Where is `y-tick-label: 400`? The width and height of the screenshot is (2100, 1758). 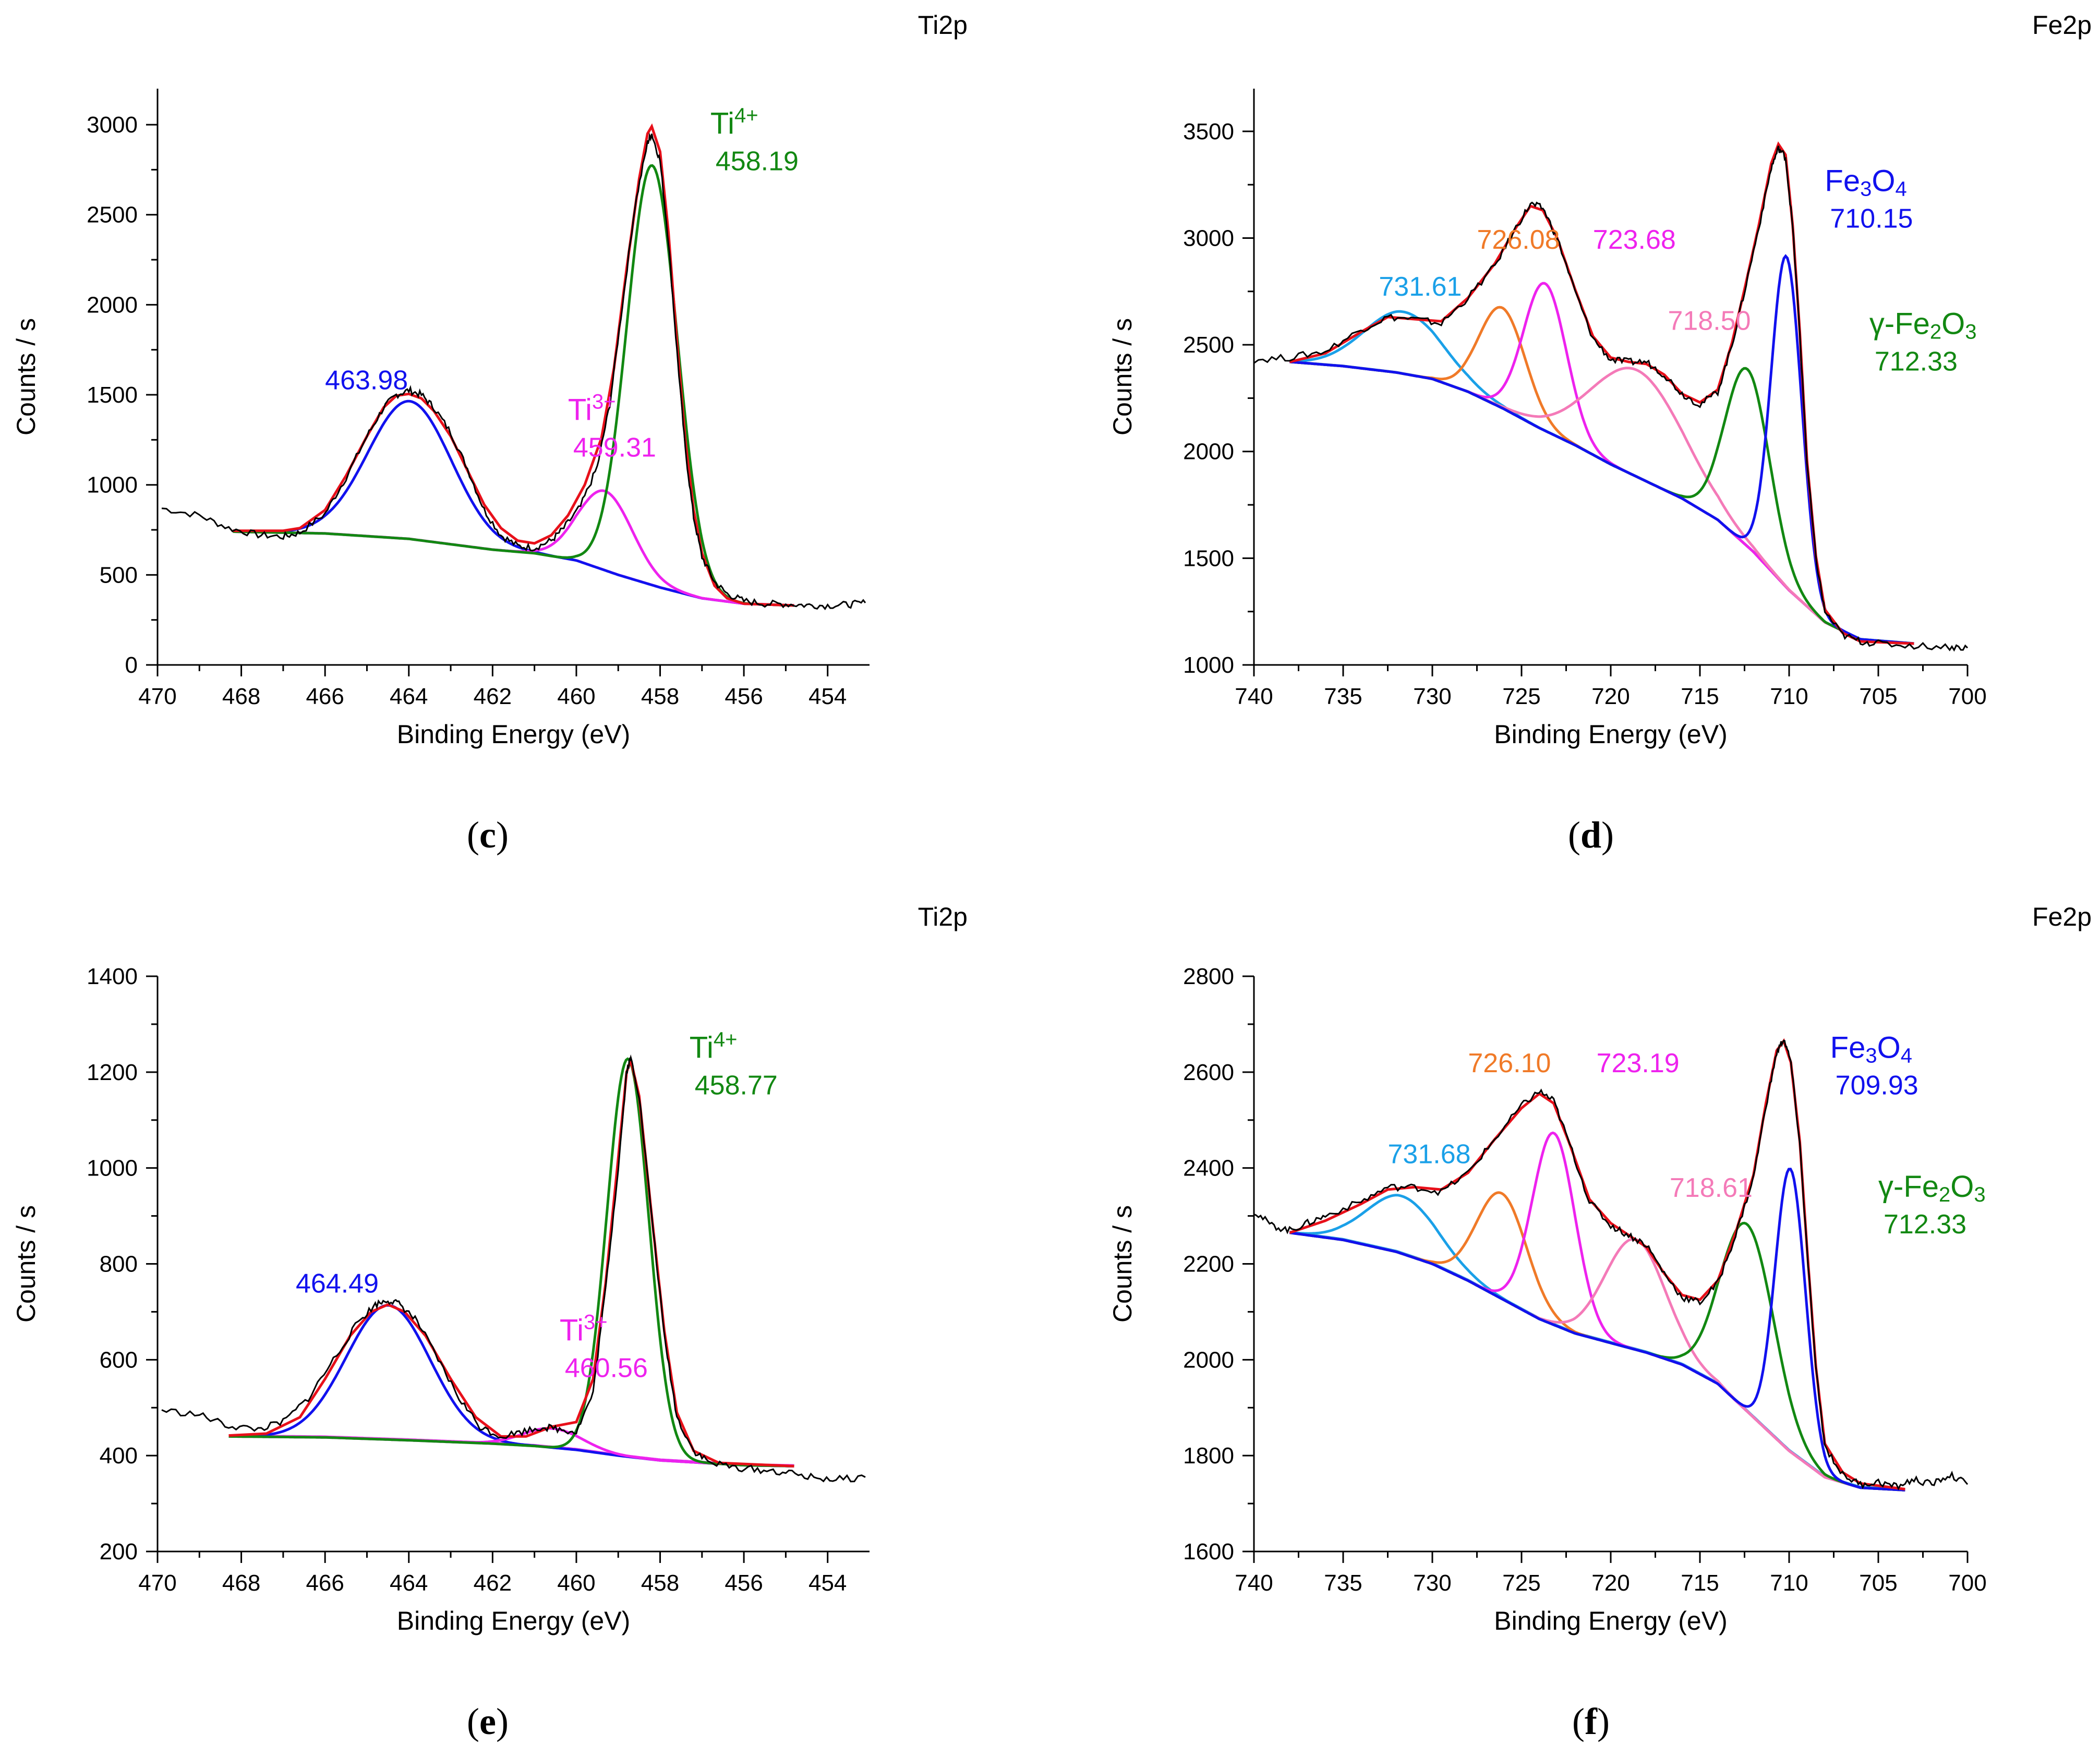
y-tick-label: 400 is located at coordinates (119, 1456).